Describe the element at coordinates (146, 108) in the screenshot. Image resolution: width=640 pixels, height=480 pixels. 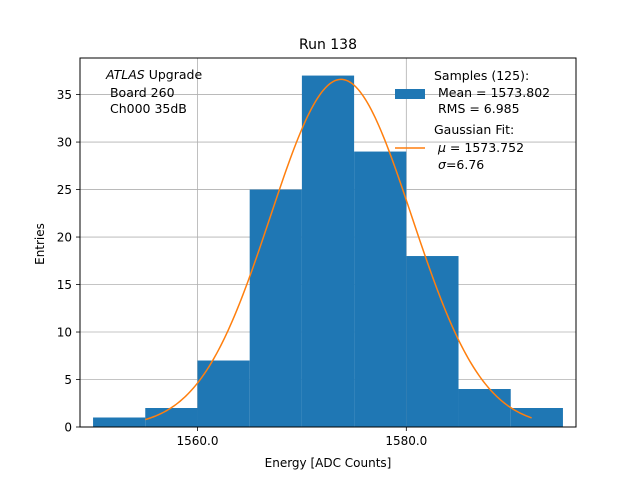
I see `annotation-line-3: Ch000 35dB` at that location.